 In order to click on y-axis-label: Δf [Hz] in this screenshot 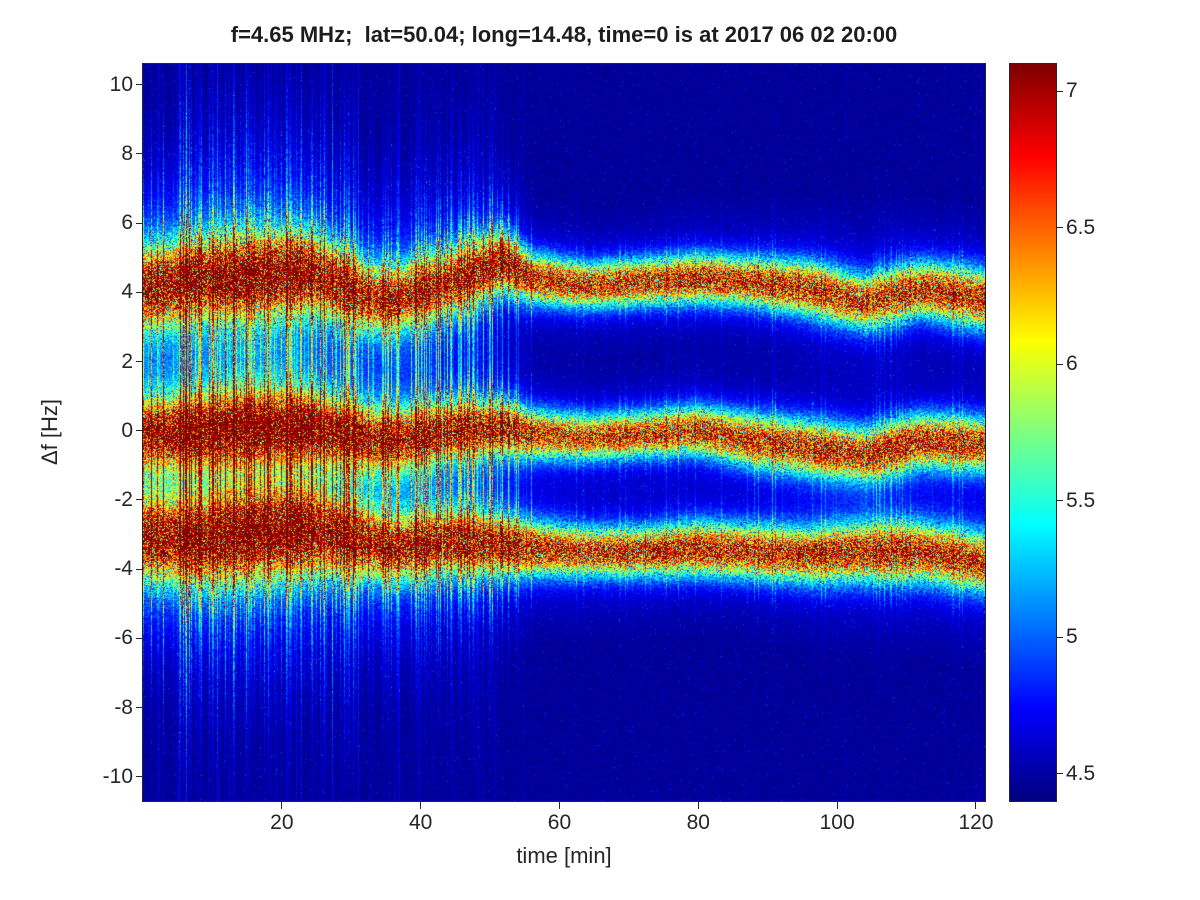, I will do `click(49, 432)`.